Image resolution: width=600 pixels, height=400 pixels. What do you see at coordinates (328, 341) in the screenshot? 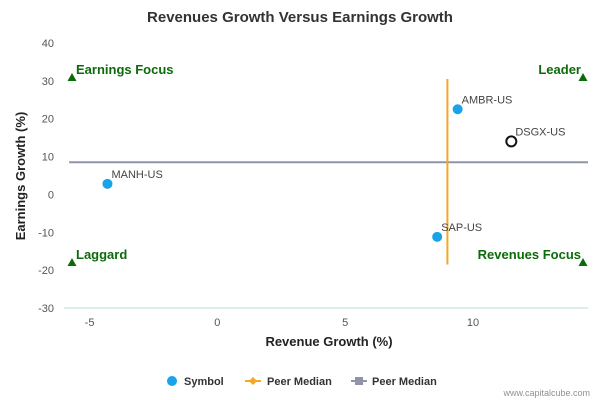
I see `x-axis-label: Revenue Growth (%)` at bounding box center [328, 341].